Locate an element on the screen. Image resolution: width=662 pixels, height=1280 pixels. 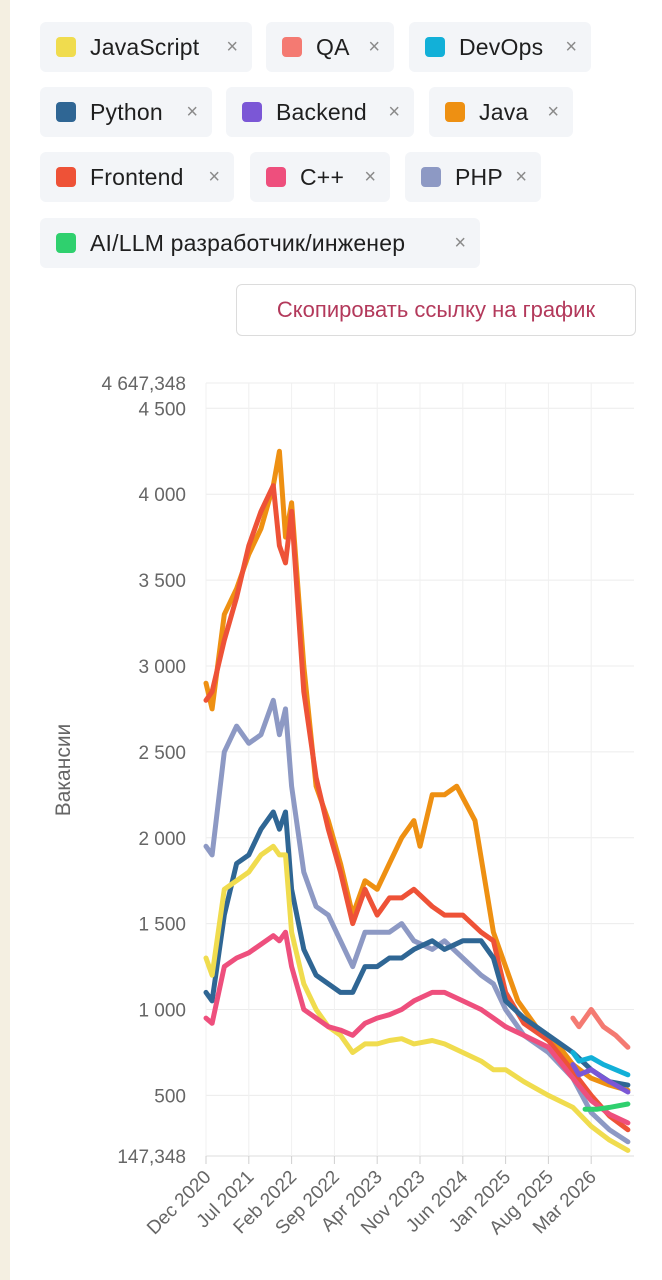
series-line-c is located at coordinates (417, 1027).